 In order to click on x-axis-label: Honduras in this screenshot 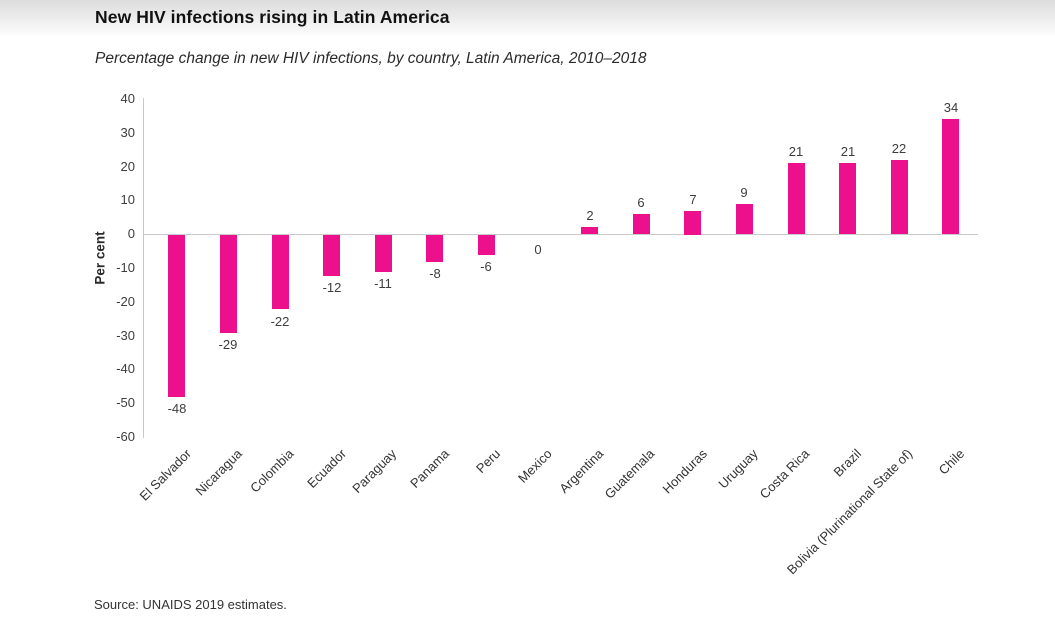, I will do `click(684, 471)`.